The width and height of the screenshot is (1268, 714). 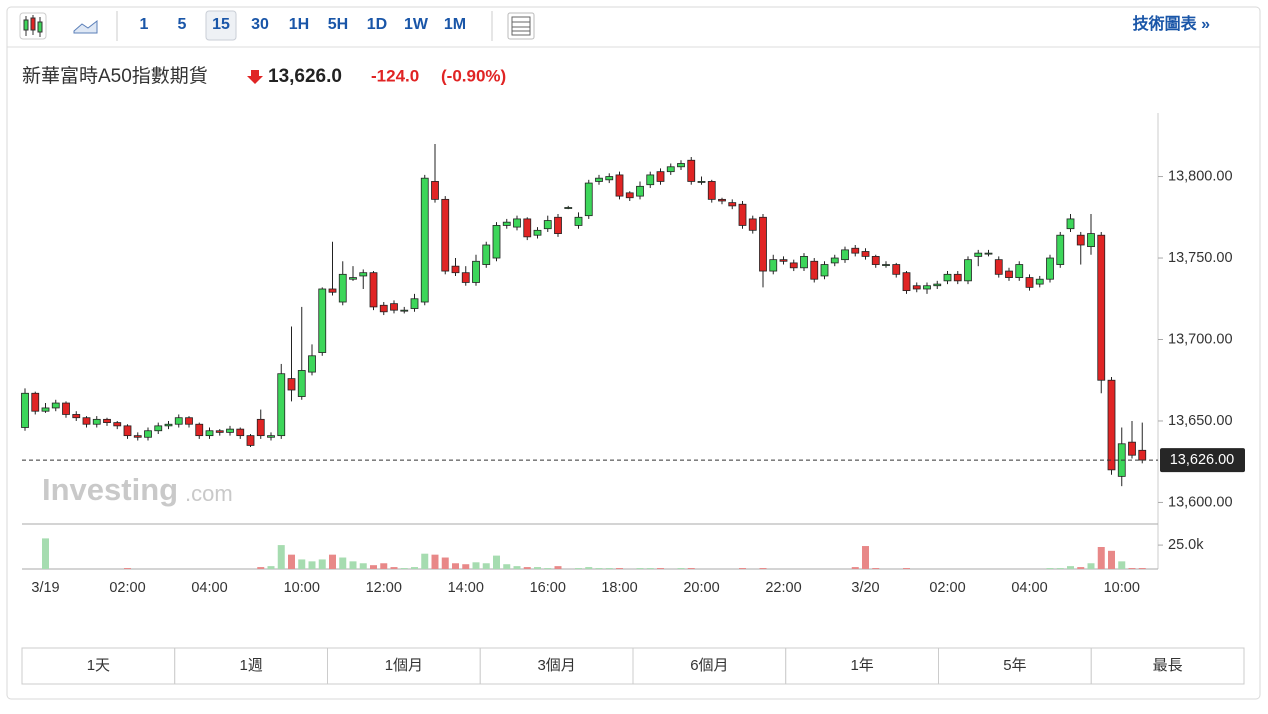 I want to click on range-button: 1天, so click(x=98, y=665).